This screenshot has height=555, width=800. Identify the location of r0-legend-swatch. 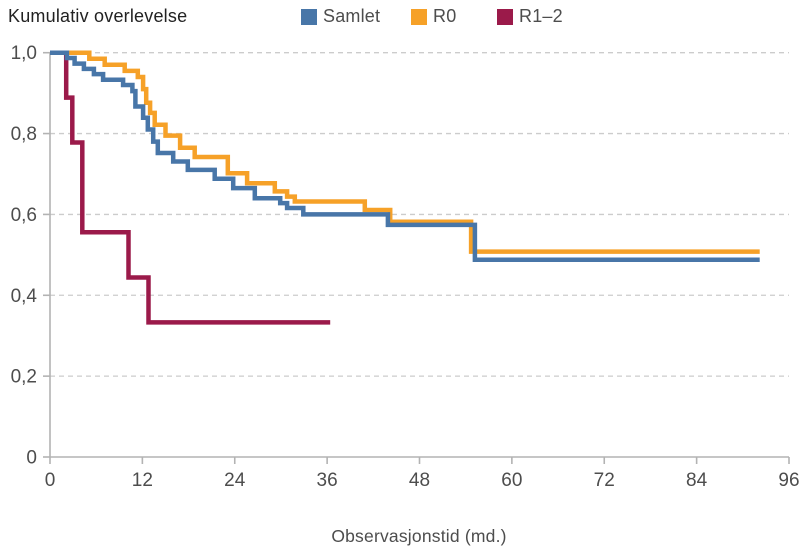
(419, 16).